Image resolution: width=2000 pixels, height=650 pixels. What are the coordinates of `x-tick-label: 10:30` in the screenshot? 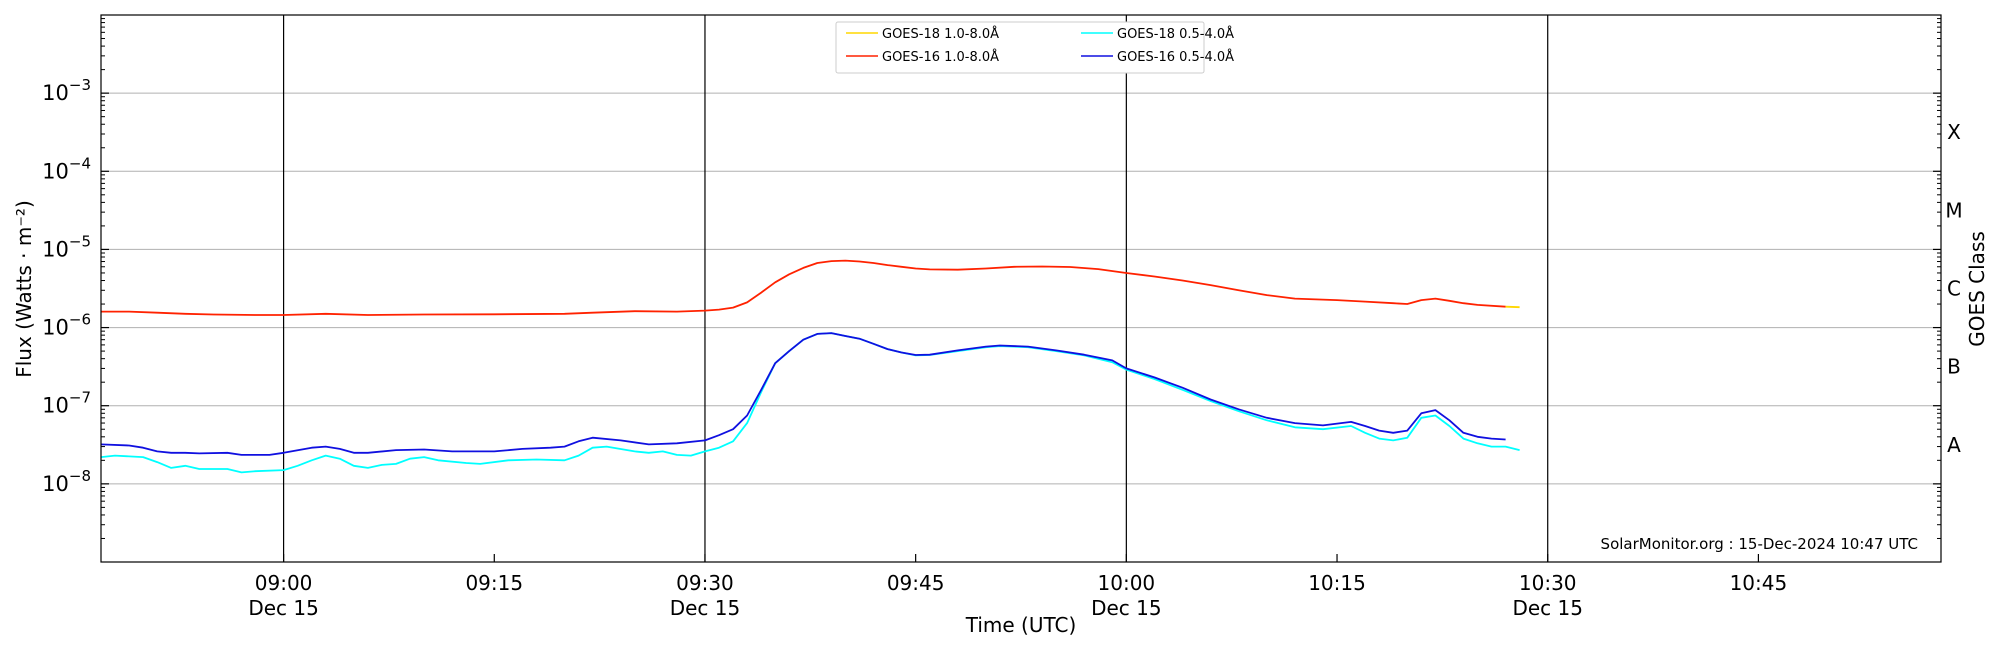 It's located at (1548, 583).